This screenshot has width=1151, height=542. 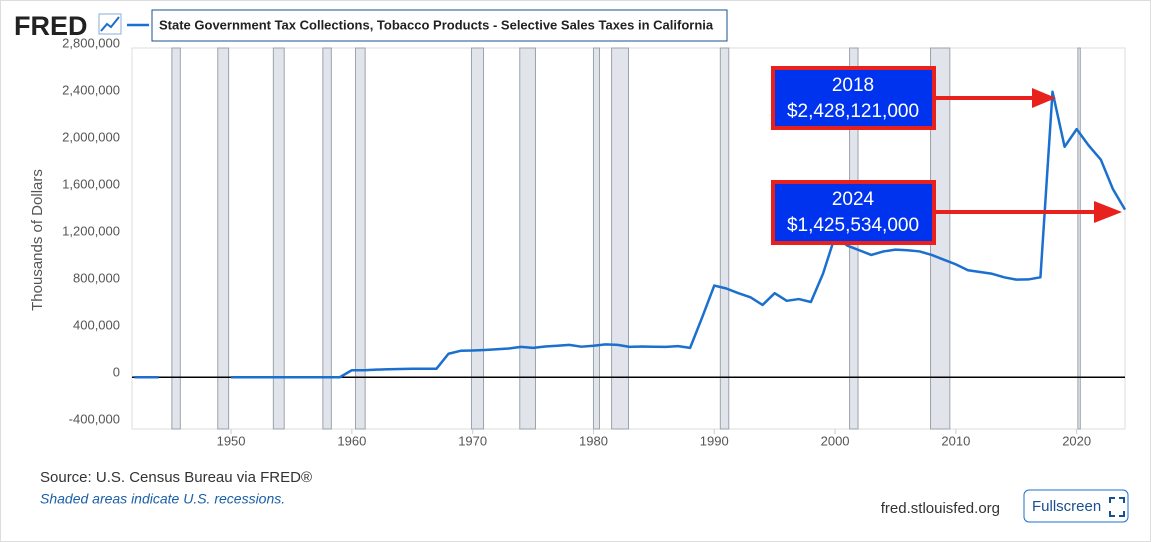 What do you see at coordinates (116, 372) in the screenshot?
I see `y-tick-label: 0` at bounding box center [116, 372].